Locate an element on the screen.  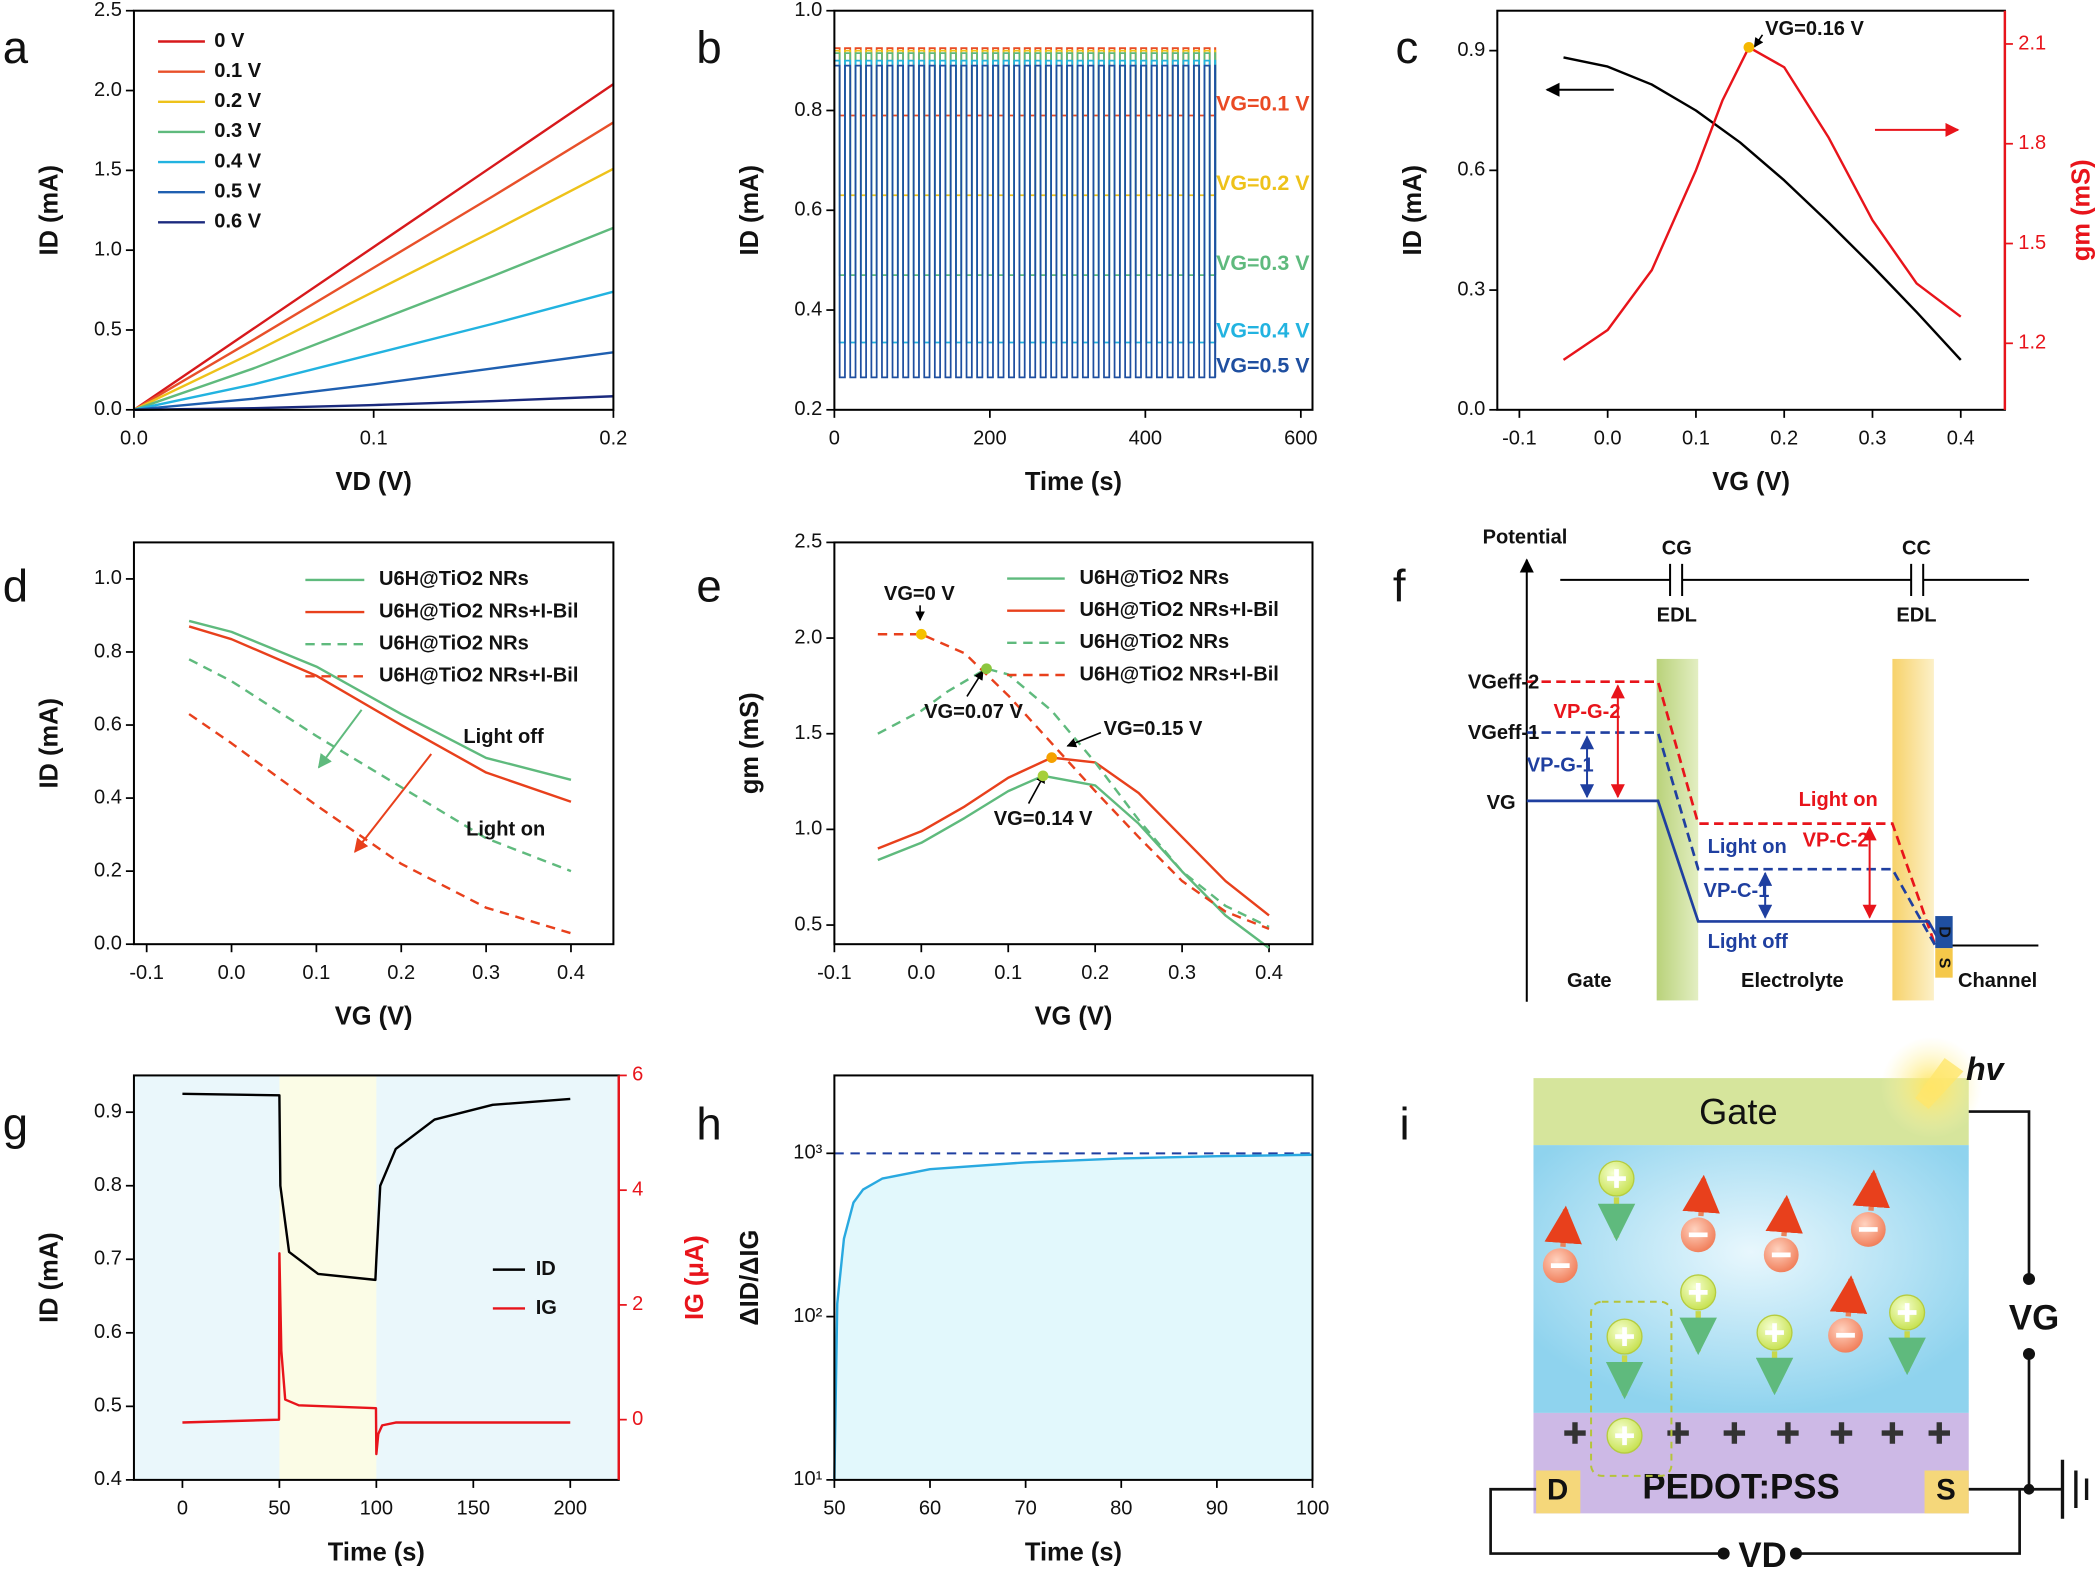
x-tick-label: 60 is located at coordinates (930, 1509).